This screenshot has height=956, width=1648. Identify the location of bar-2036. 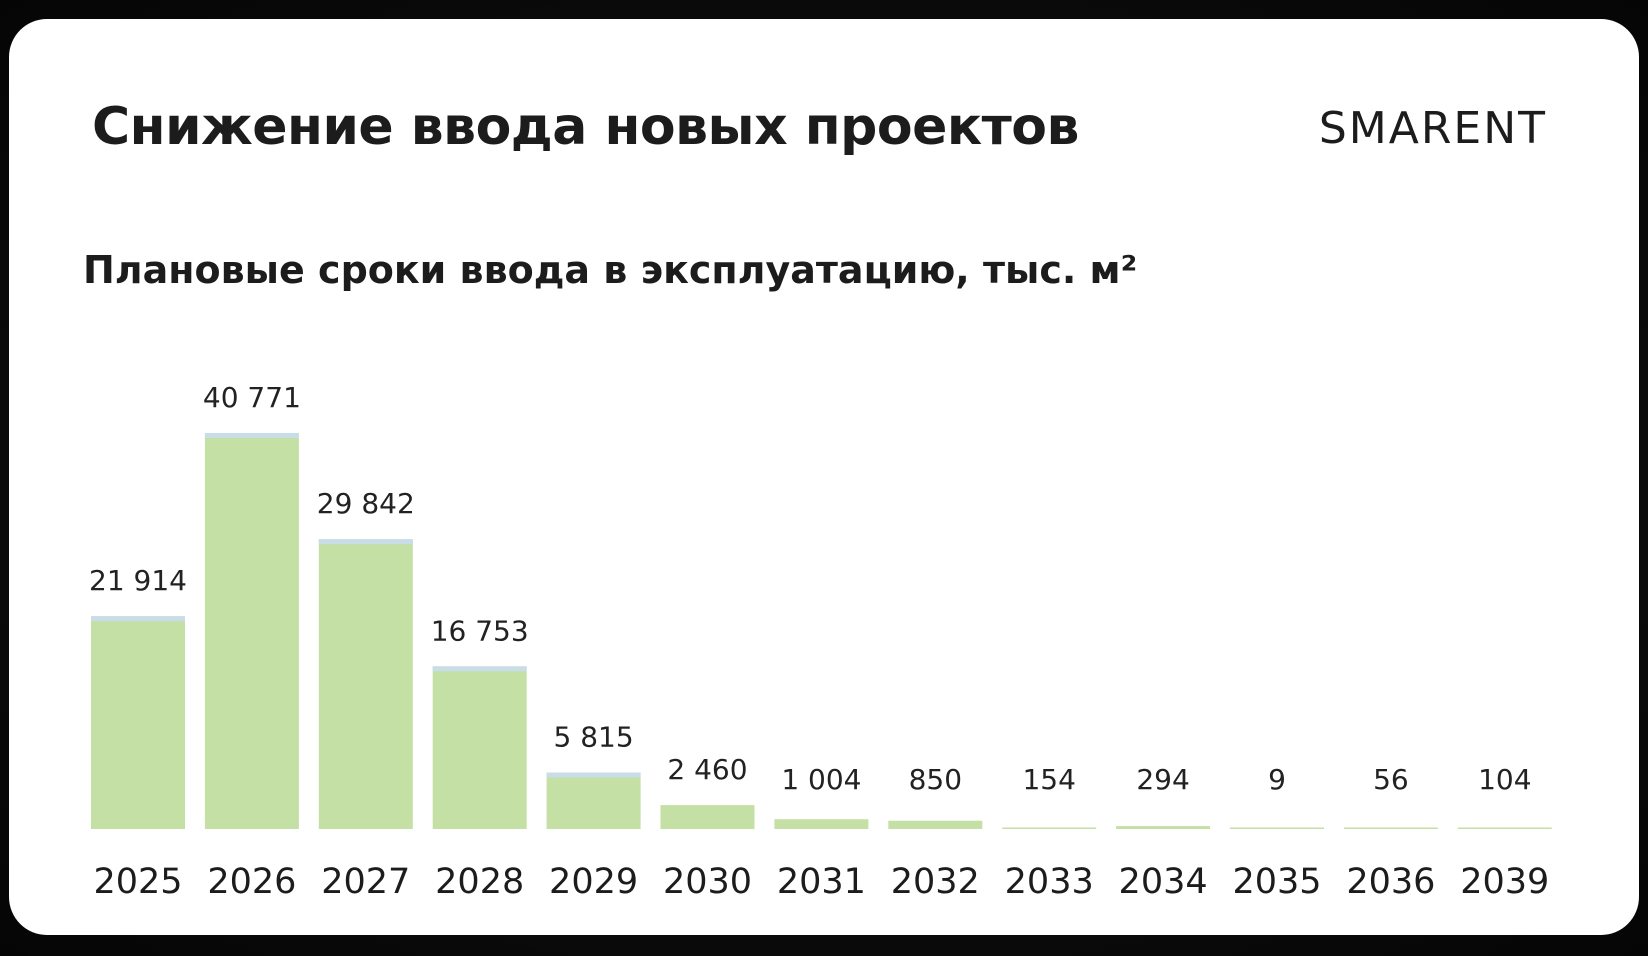
(1390, 828).